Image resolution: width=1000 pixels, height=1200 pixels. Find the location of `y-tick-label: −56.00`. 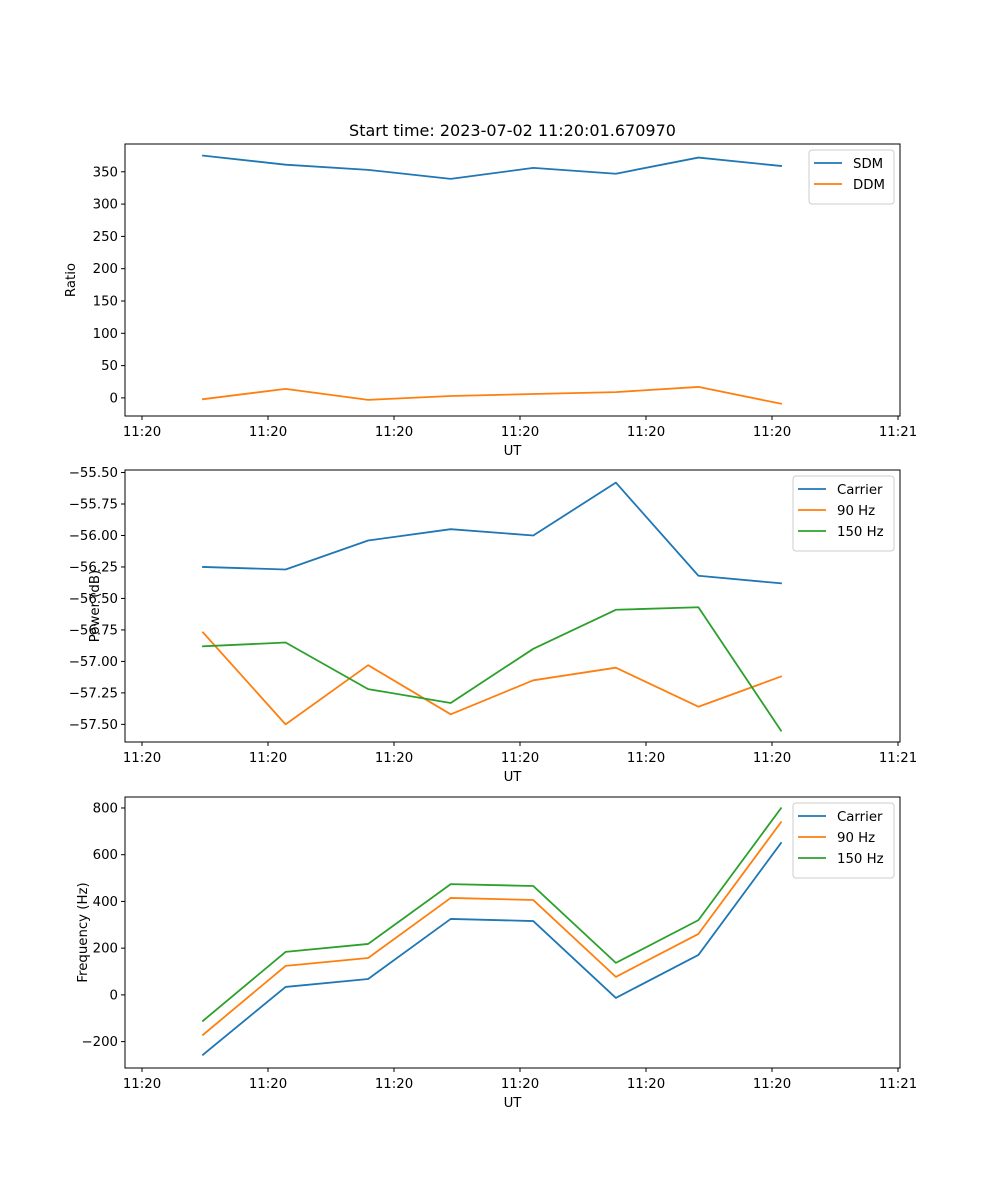

y-tick-label: −56.00 is located at coordinates (93, 536).